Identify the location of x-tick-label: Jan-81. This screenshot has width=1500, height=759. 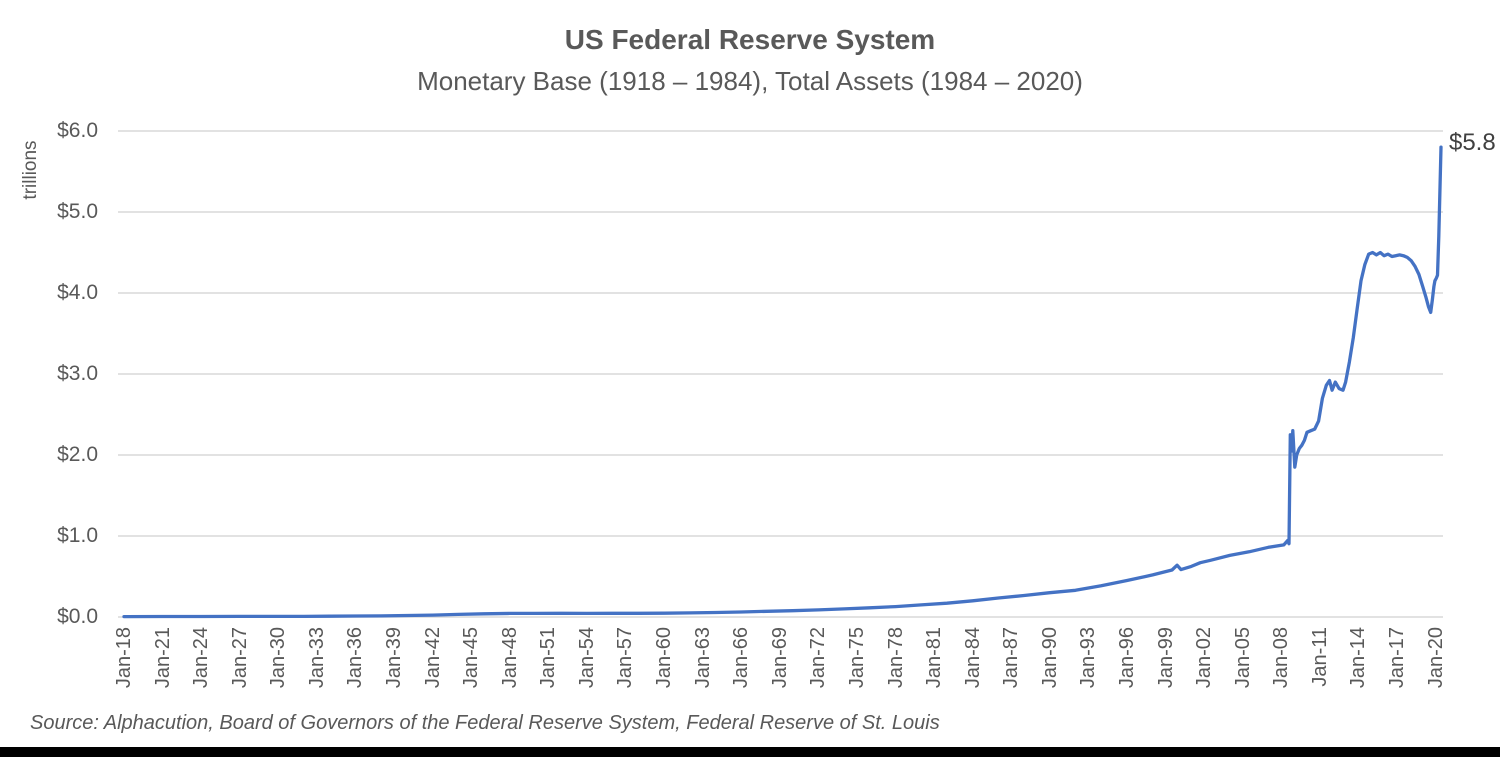
(934, 658).